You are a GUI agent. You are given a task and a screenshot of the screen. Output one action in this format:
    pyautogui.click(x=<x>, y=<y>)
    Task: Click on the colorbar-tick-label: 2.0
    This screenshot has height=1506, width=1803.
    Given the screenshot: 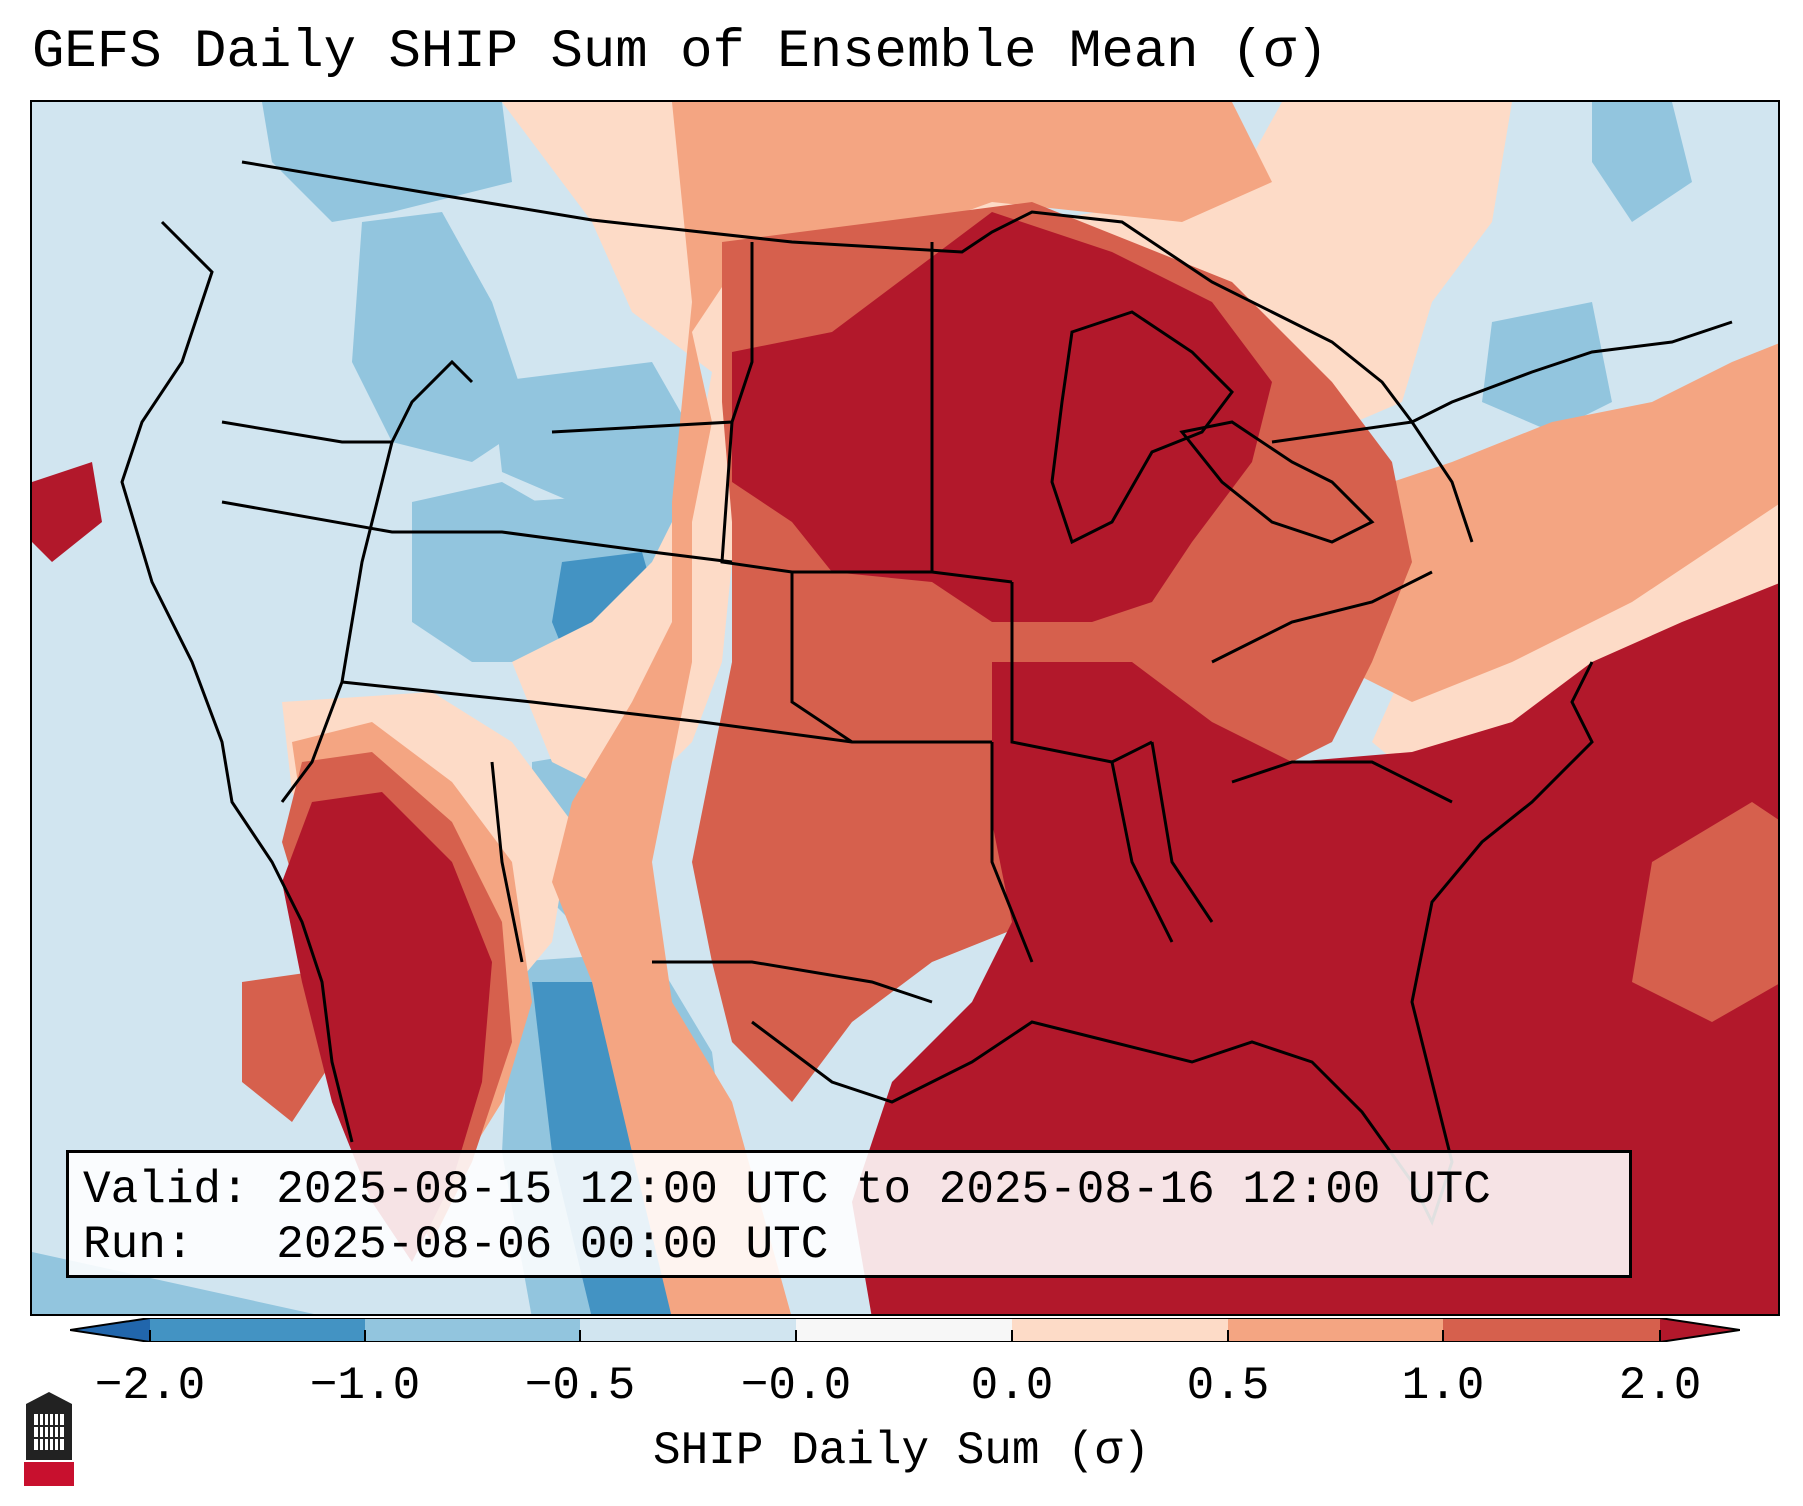 What is the action you would take?
    pyautogui.click(x=1660, y=1386)
    